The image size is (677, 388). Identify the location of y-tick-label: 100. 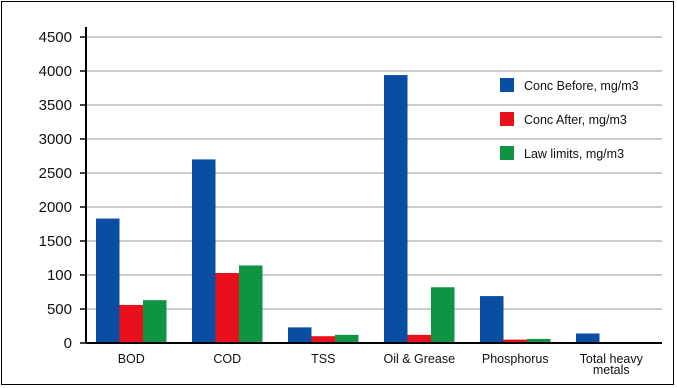
(59, 275).